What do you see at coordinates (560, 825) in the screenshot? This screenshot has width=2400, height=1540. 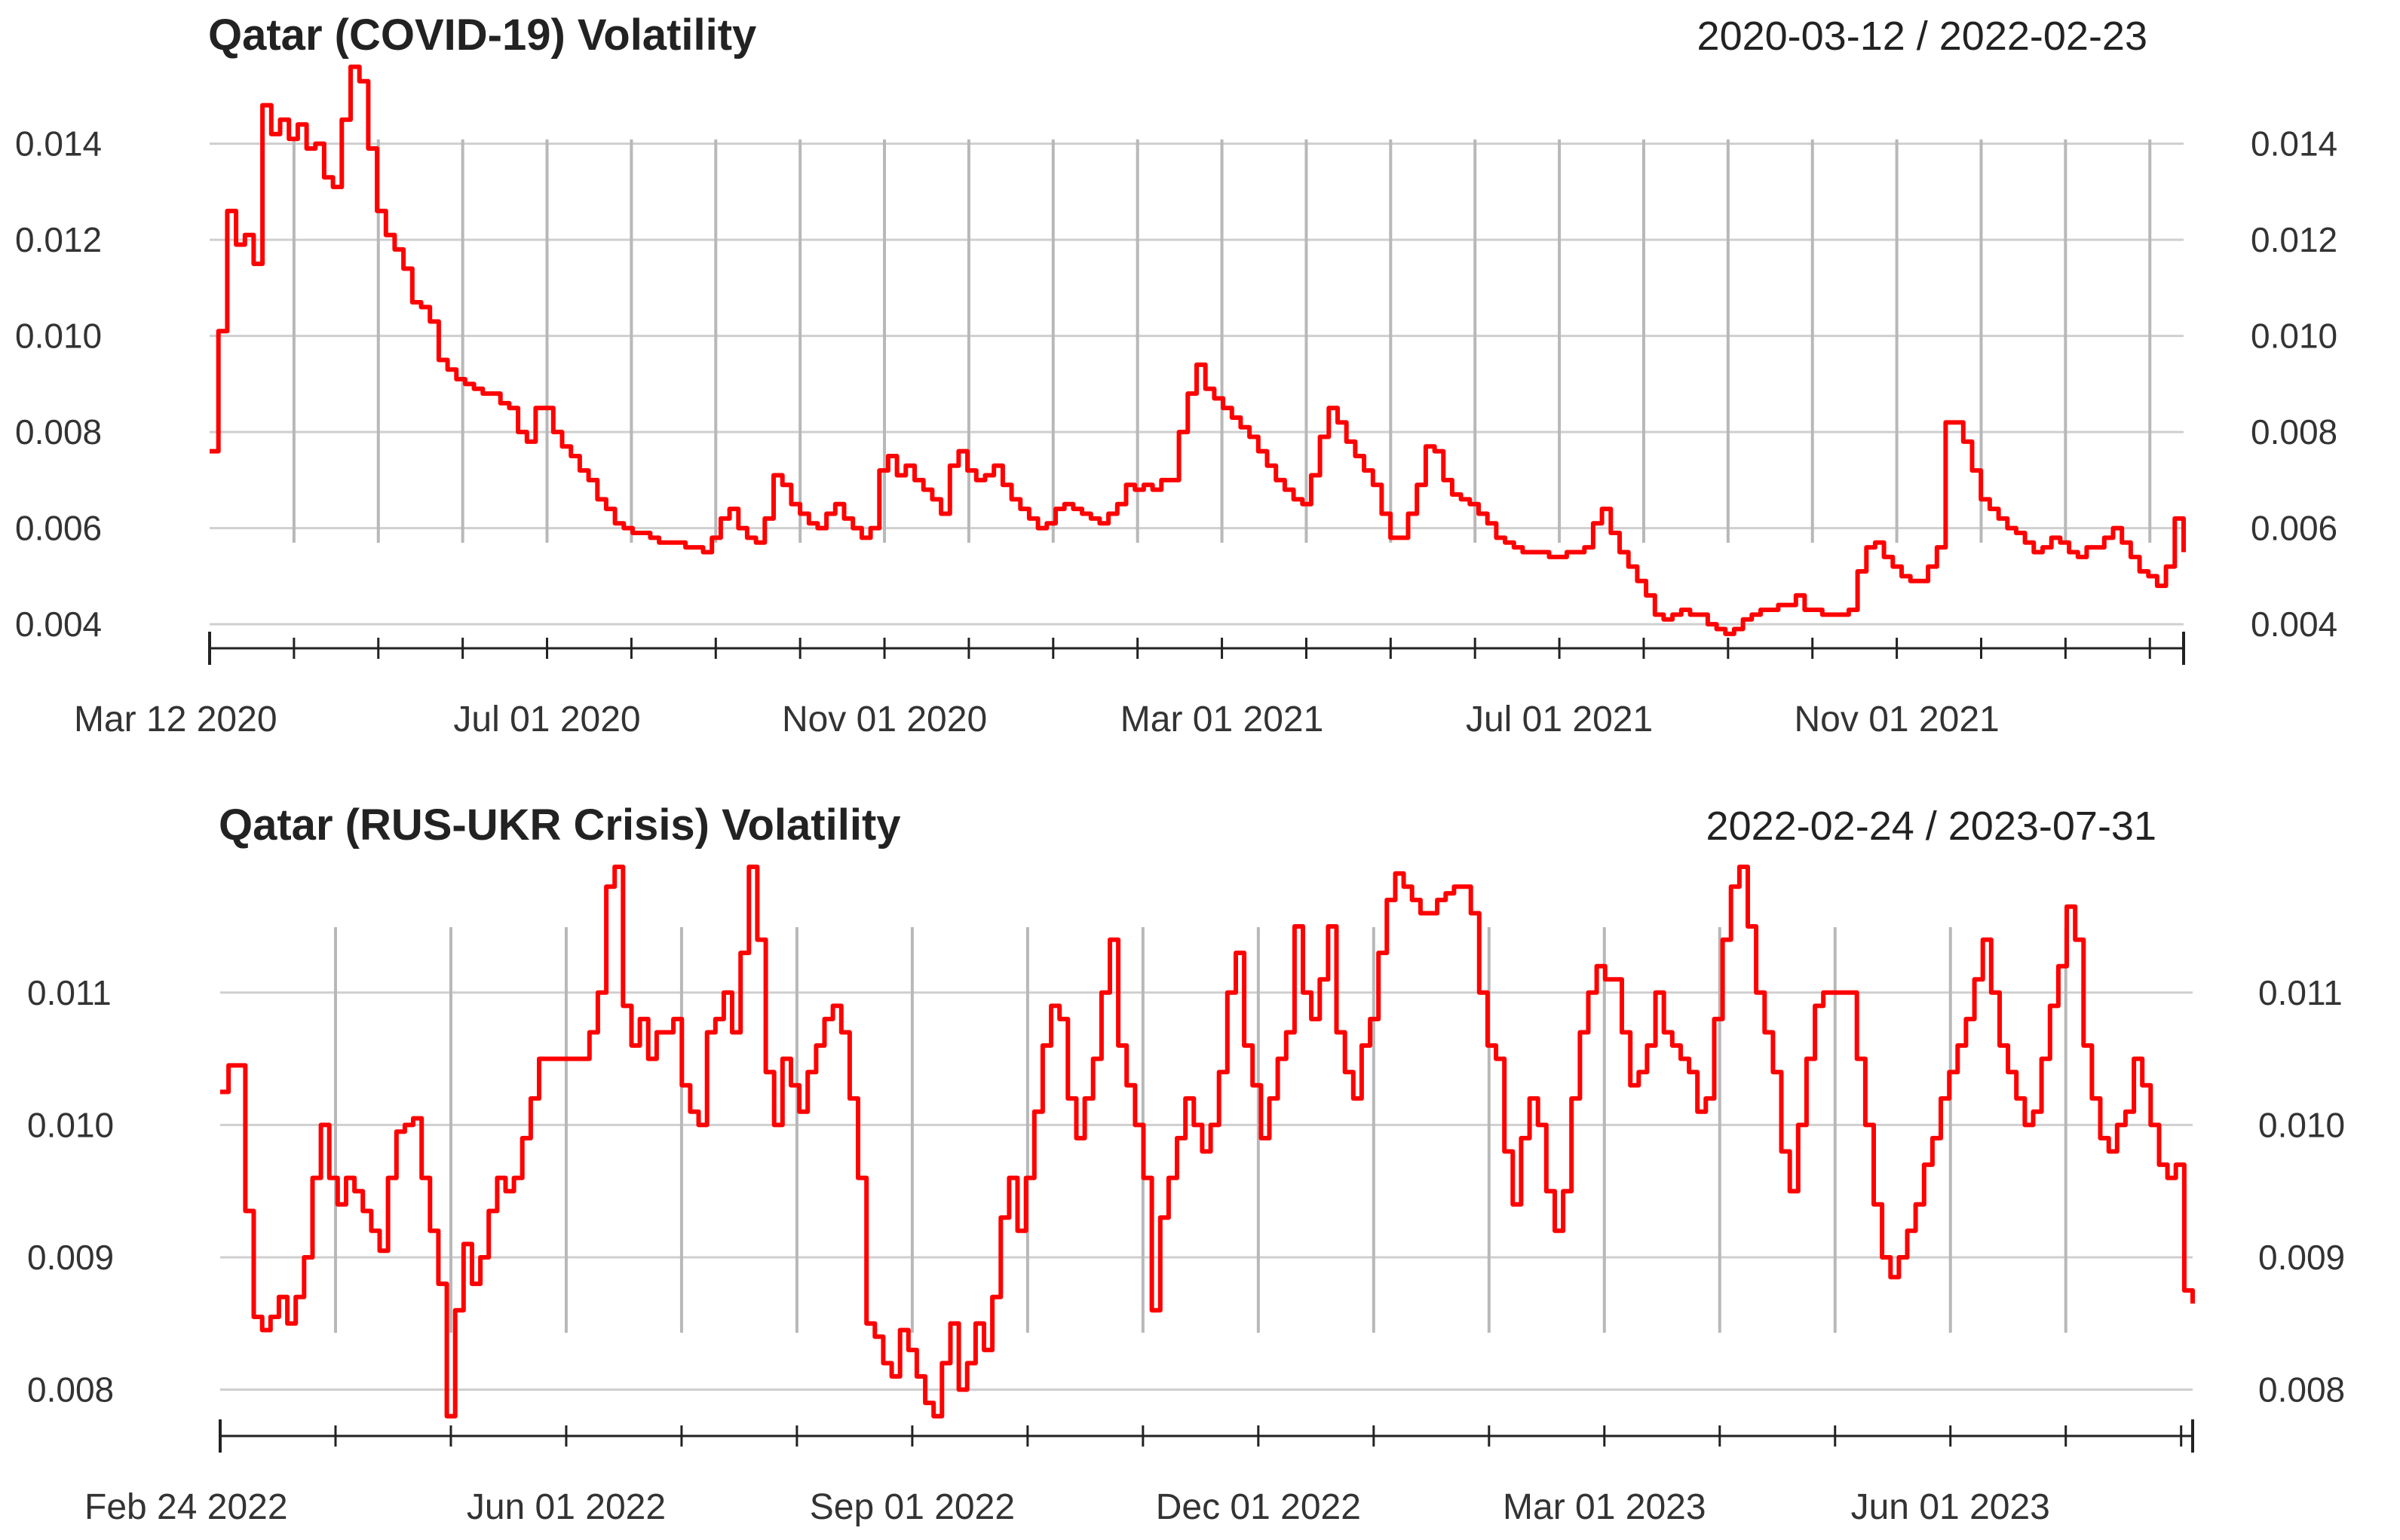 I see `chart-title: Qatar (RUS-UKR Crisis) Volatility` at bounding box center [560, 825].